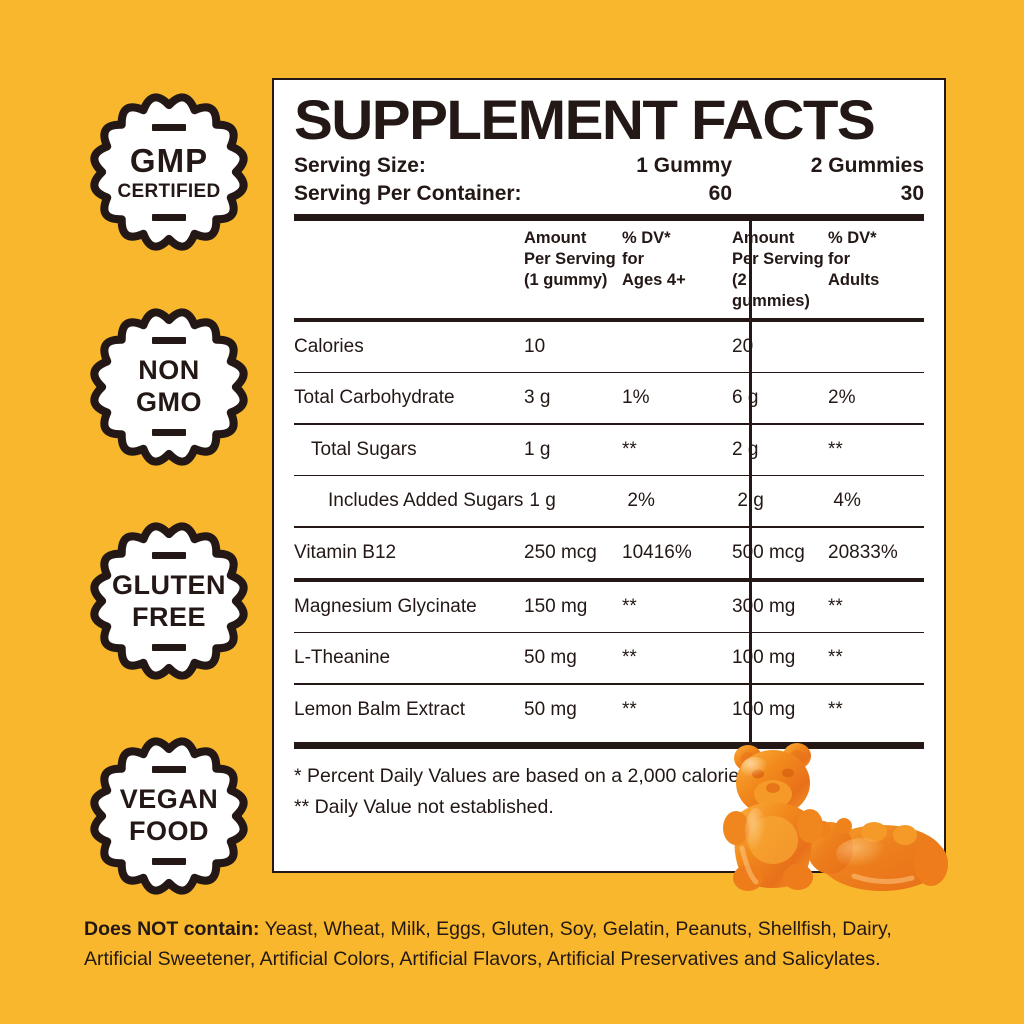 The width and height of the screenshot is (1024, 1024). I want to click on nutrient-name: Lemon Balm Extract, so click(380, 709).